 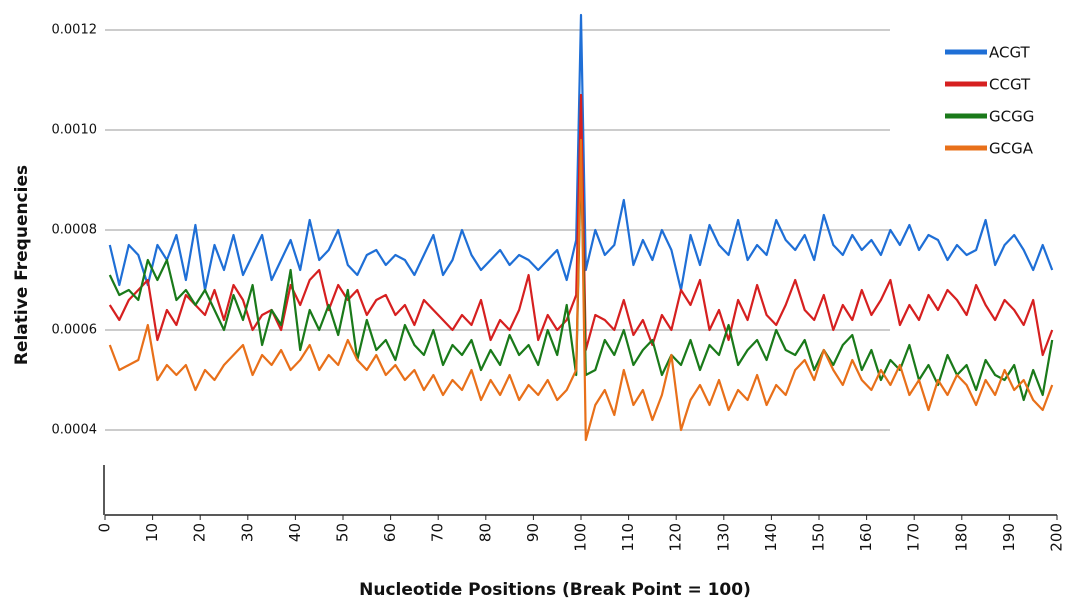 What do you see at coordinates (75, 430) in the screenshot?
I see `y-tick-label: 0.0004` at bounding box center [75, 430].